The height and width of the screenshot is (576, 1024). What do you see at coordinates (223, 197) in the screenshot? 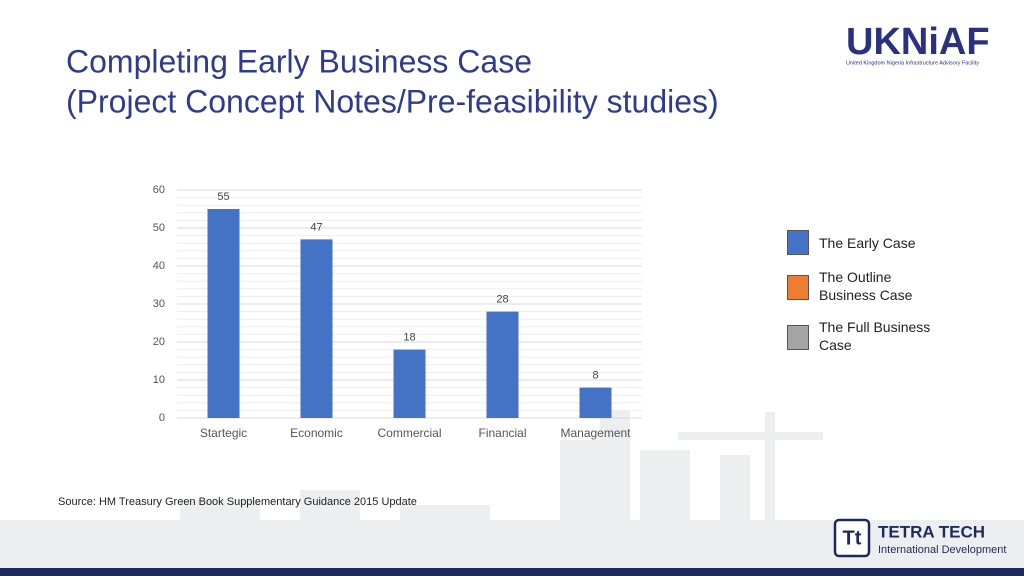
I see `value-label: 55` at bounding box center [223, 197].